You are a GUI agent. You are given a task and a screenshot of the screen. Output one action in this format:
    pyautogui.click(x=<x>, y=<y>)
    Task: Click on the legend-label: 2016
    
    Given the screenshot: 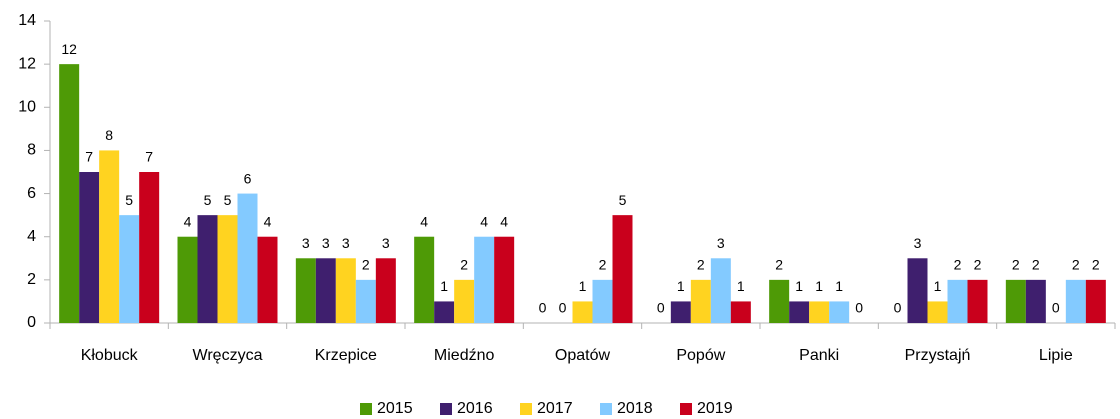 What is the action you would take?
    pyautogui.click(x=475, y=408)
    